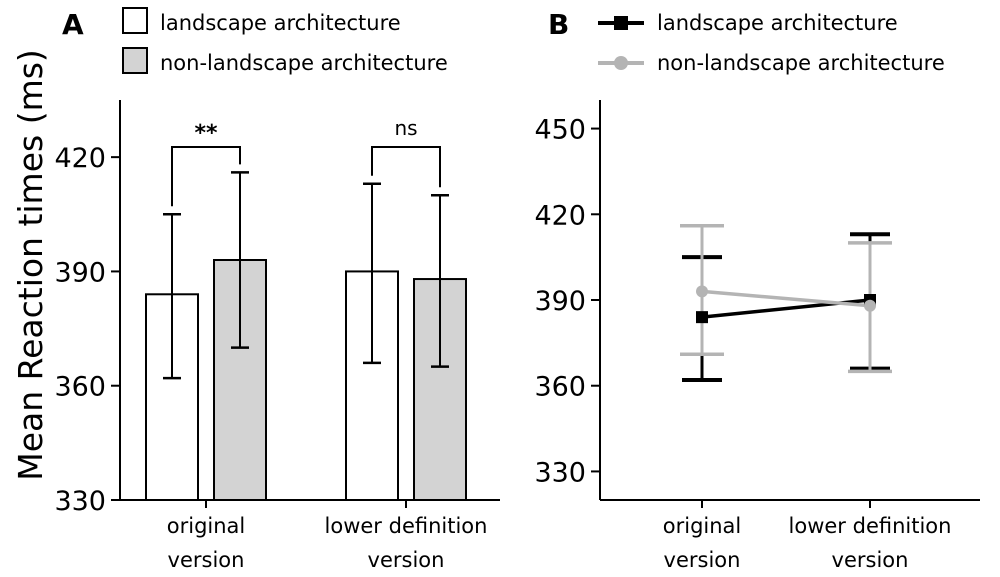  Describe the element at coordinates (786, 298) in the screenshot. I see `series-line` at that location.